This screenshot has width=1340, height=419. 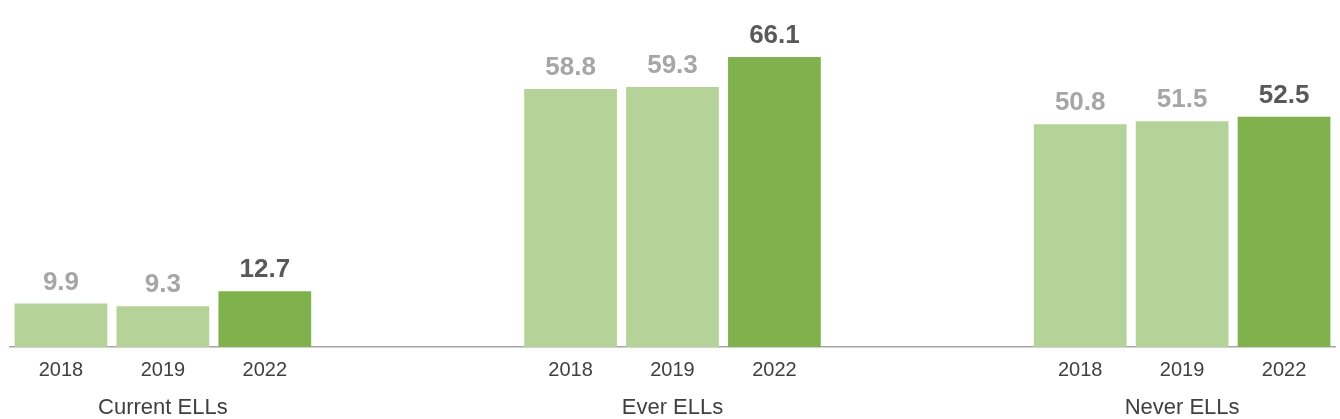 What do you see at coordinates (1182, 406) in the screenshot?
I see `text: Never ELLs` at bounding box center [1182, 406].